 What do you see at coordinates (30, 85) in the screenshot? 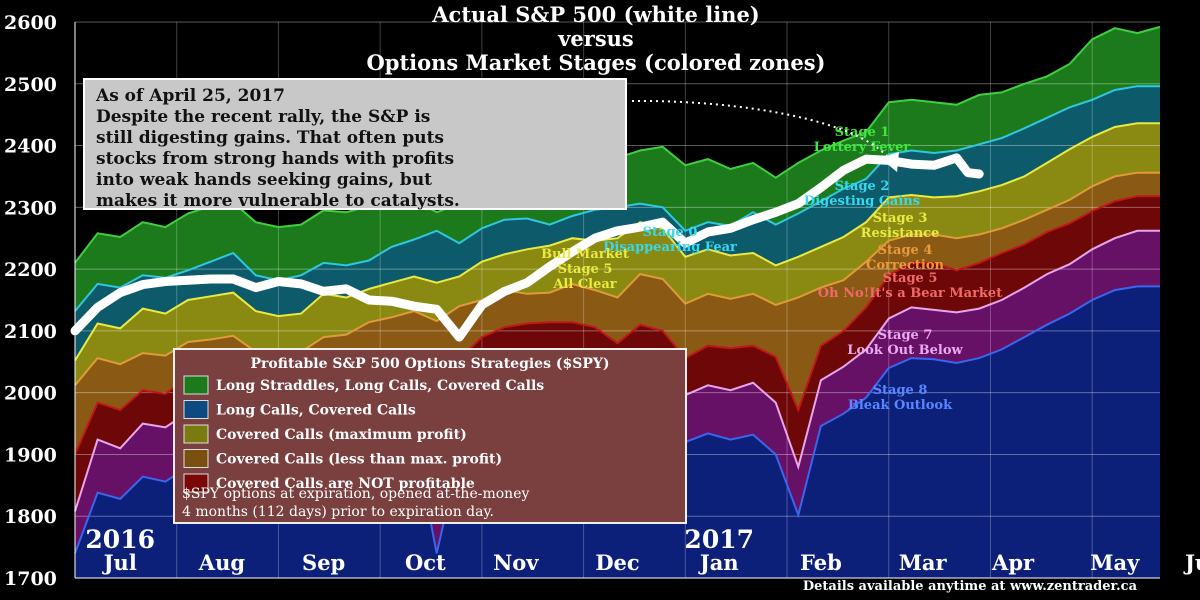
I see `ytick-label-8: 2500` at bounding box center [30, 85].